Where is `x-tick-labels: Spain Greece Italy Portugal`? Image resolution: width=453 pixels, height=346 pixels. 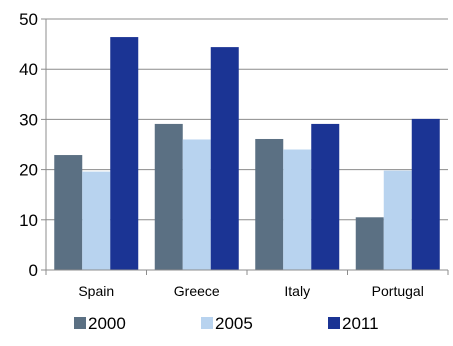 x-tick-labels: Spain Greece Italy Portugal is located at coordinates (250, 291).